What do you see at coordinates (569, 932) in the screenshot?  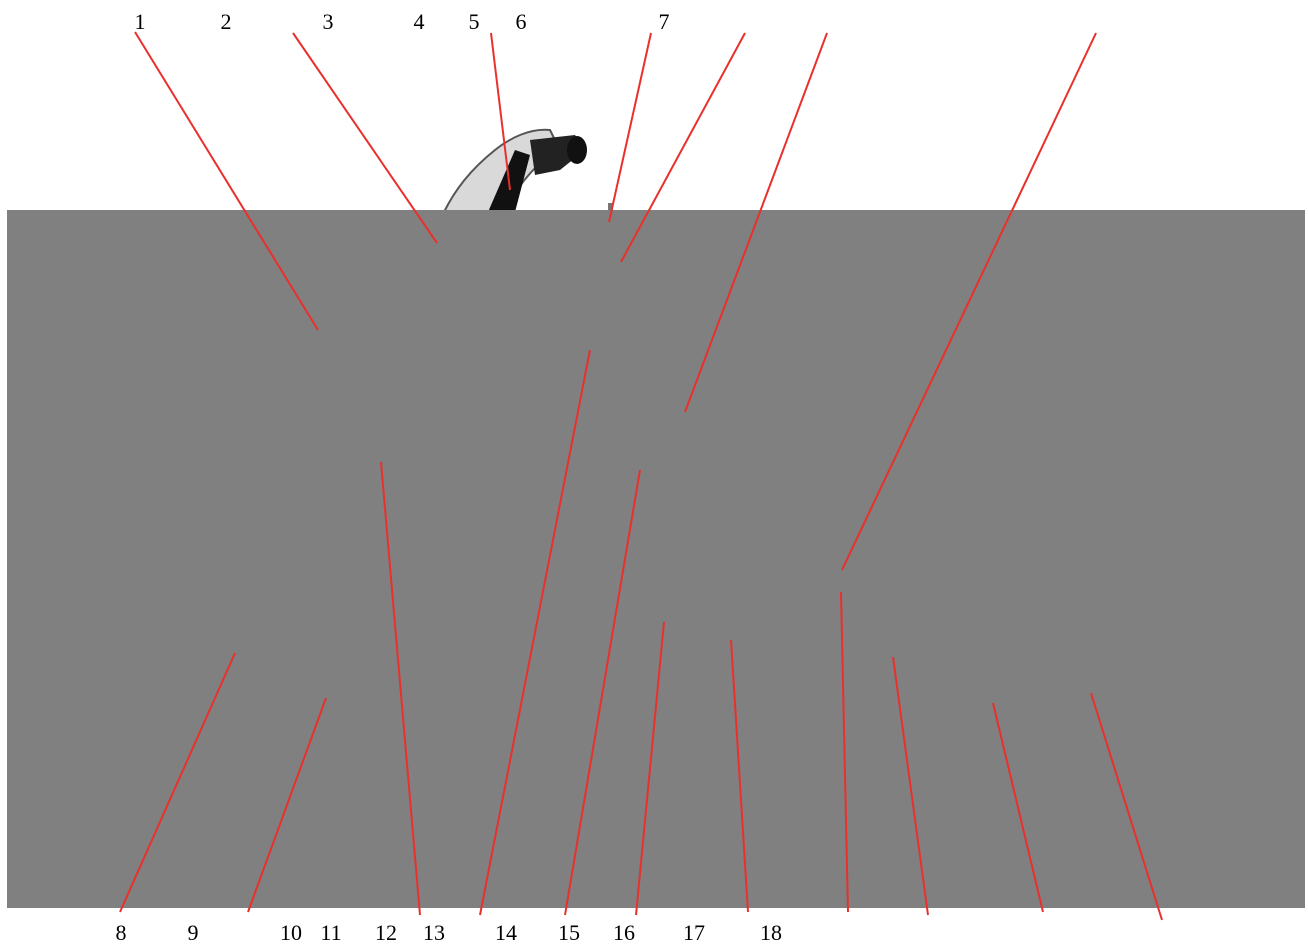 I see `callout-number: 15` at bounding box center [569, 932].